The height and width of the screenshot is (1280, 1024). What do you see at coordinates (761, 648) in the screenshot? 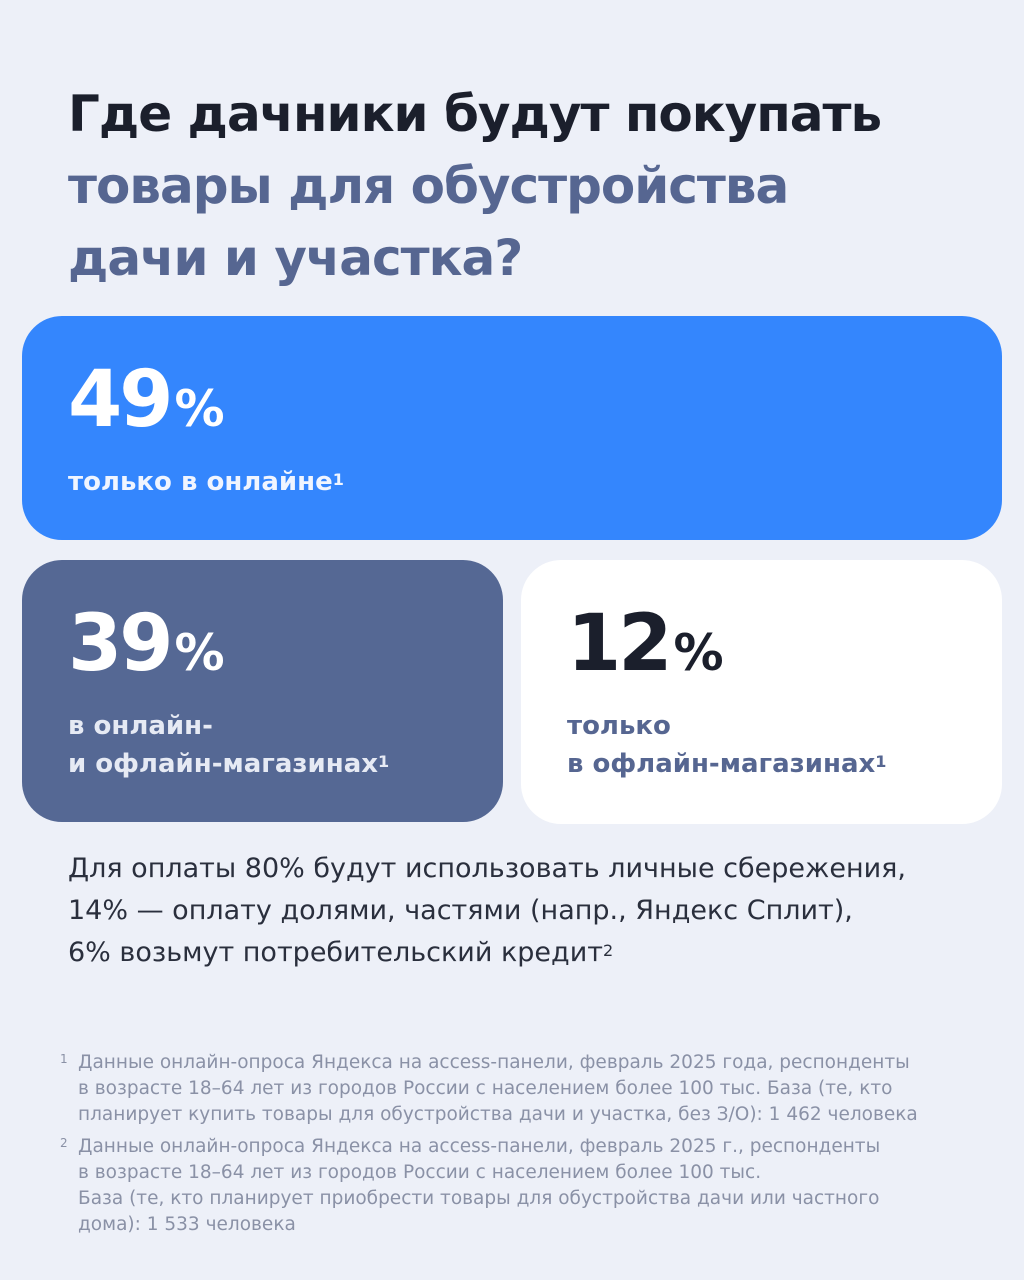
I see `offline-only-value: 12%` at bounding box center [761, 648].